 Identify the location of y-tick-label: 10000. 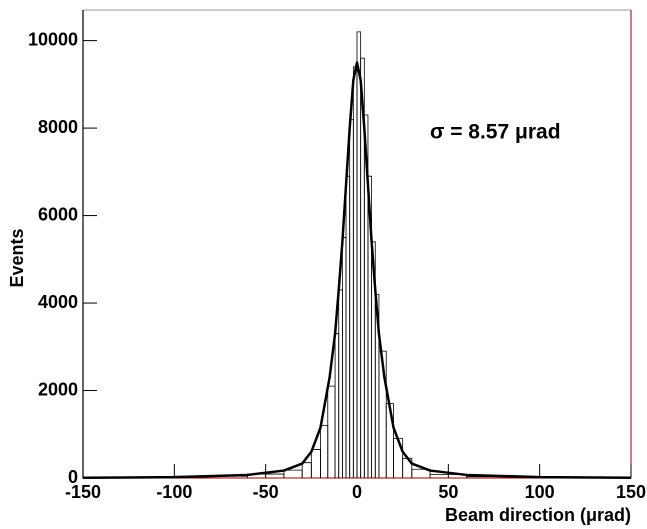
(53, 39).